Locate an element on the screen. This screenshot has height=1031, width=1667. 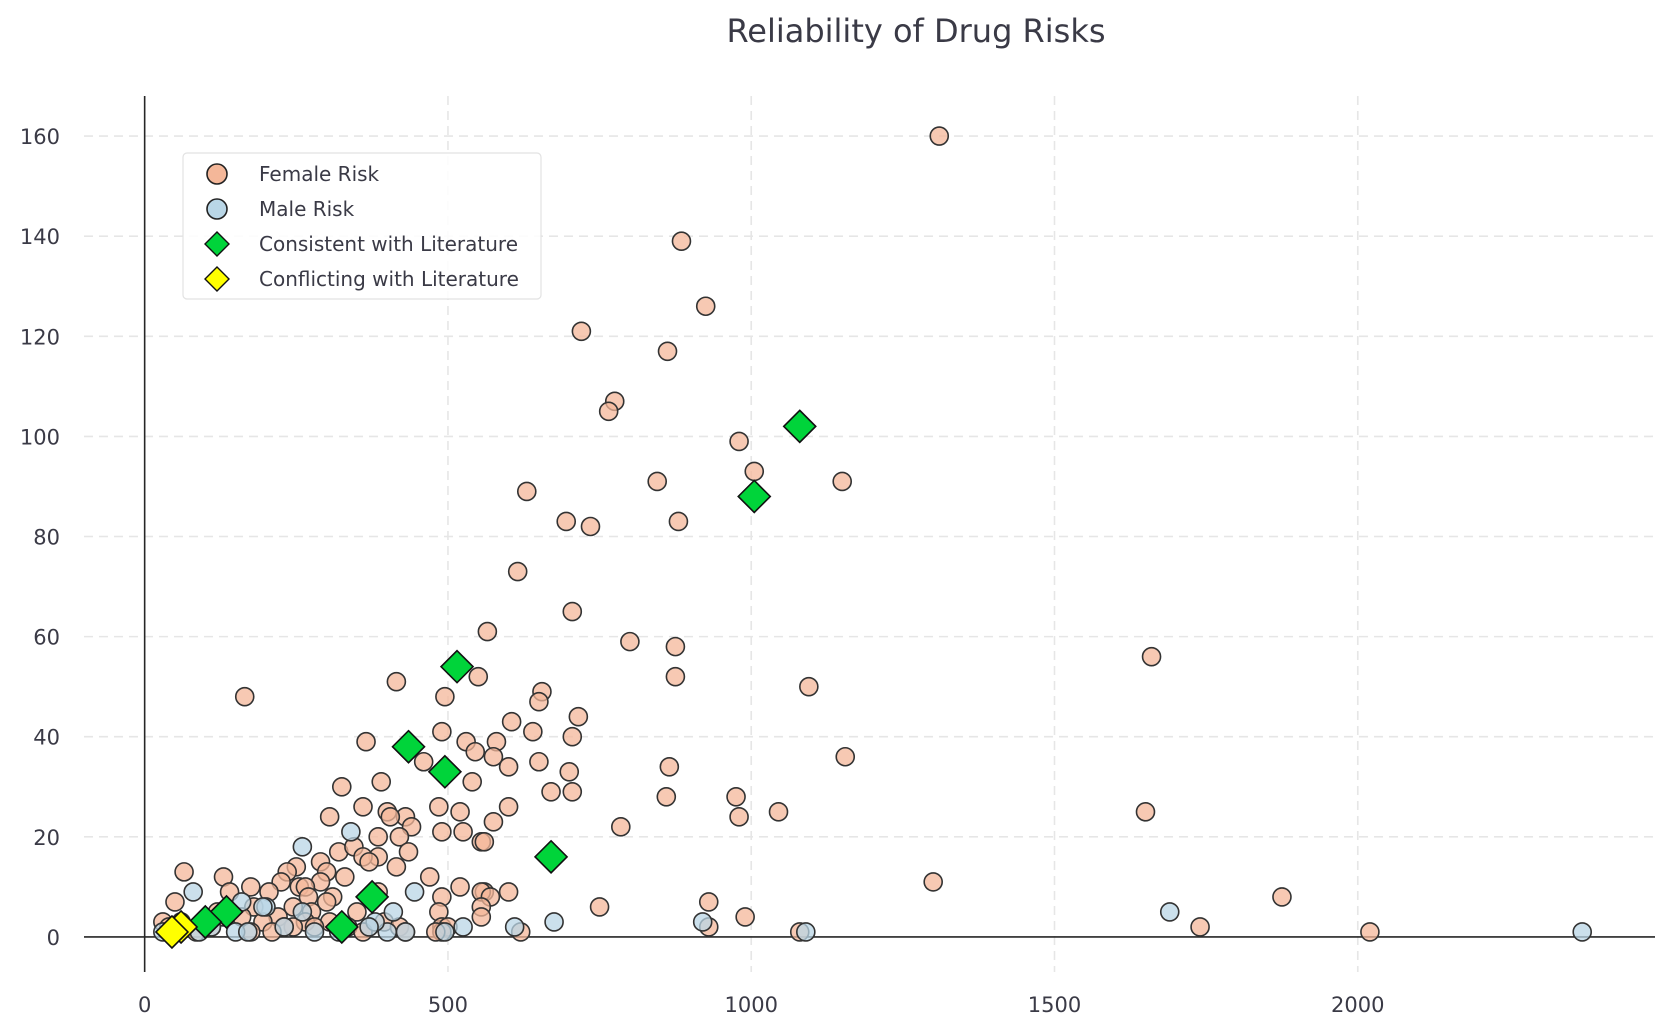
y-tick-label: 140 is located at coordinates (40, 237).